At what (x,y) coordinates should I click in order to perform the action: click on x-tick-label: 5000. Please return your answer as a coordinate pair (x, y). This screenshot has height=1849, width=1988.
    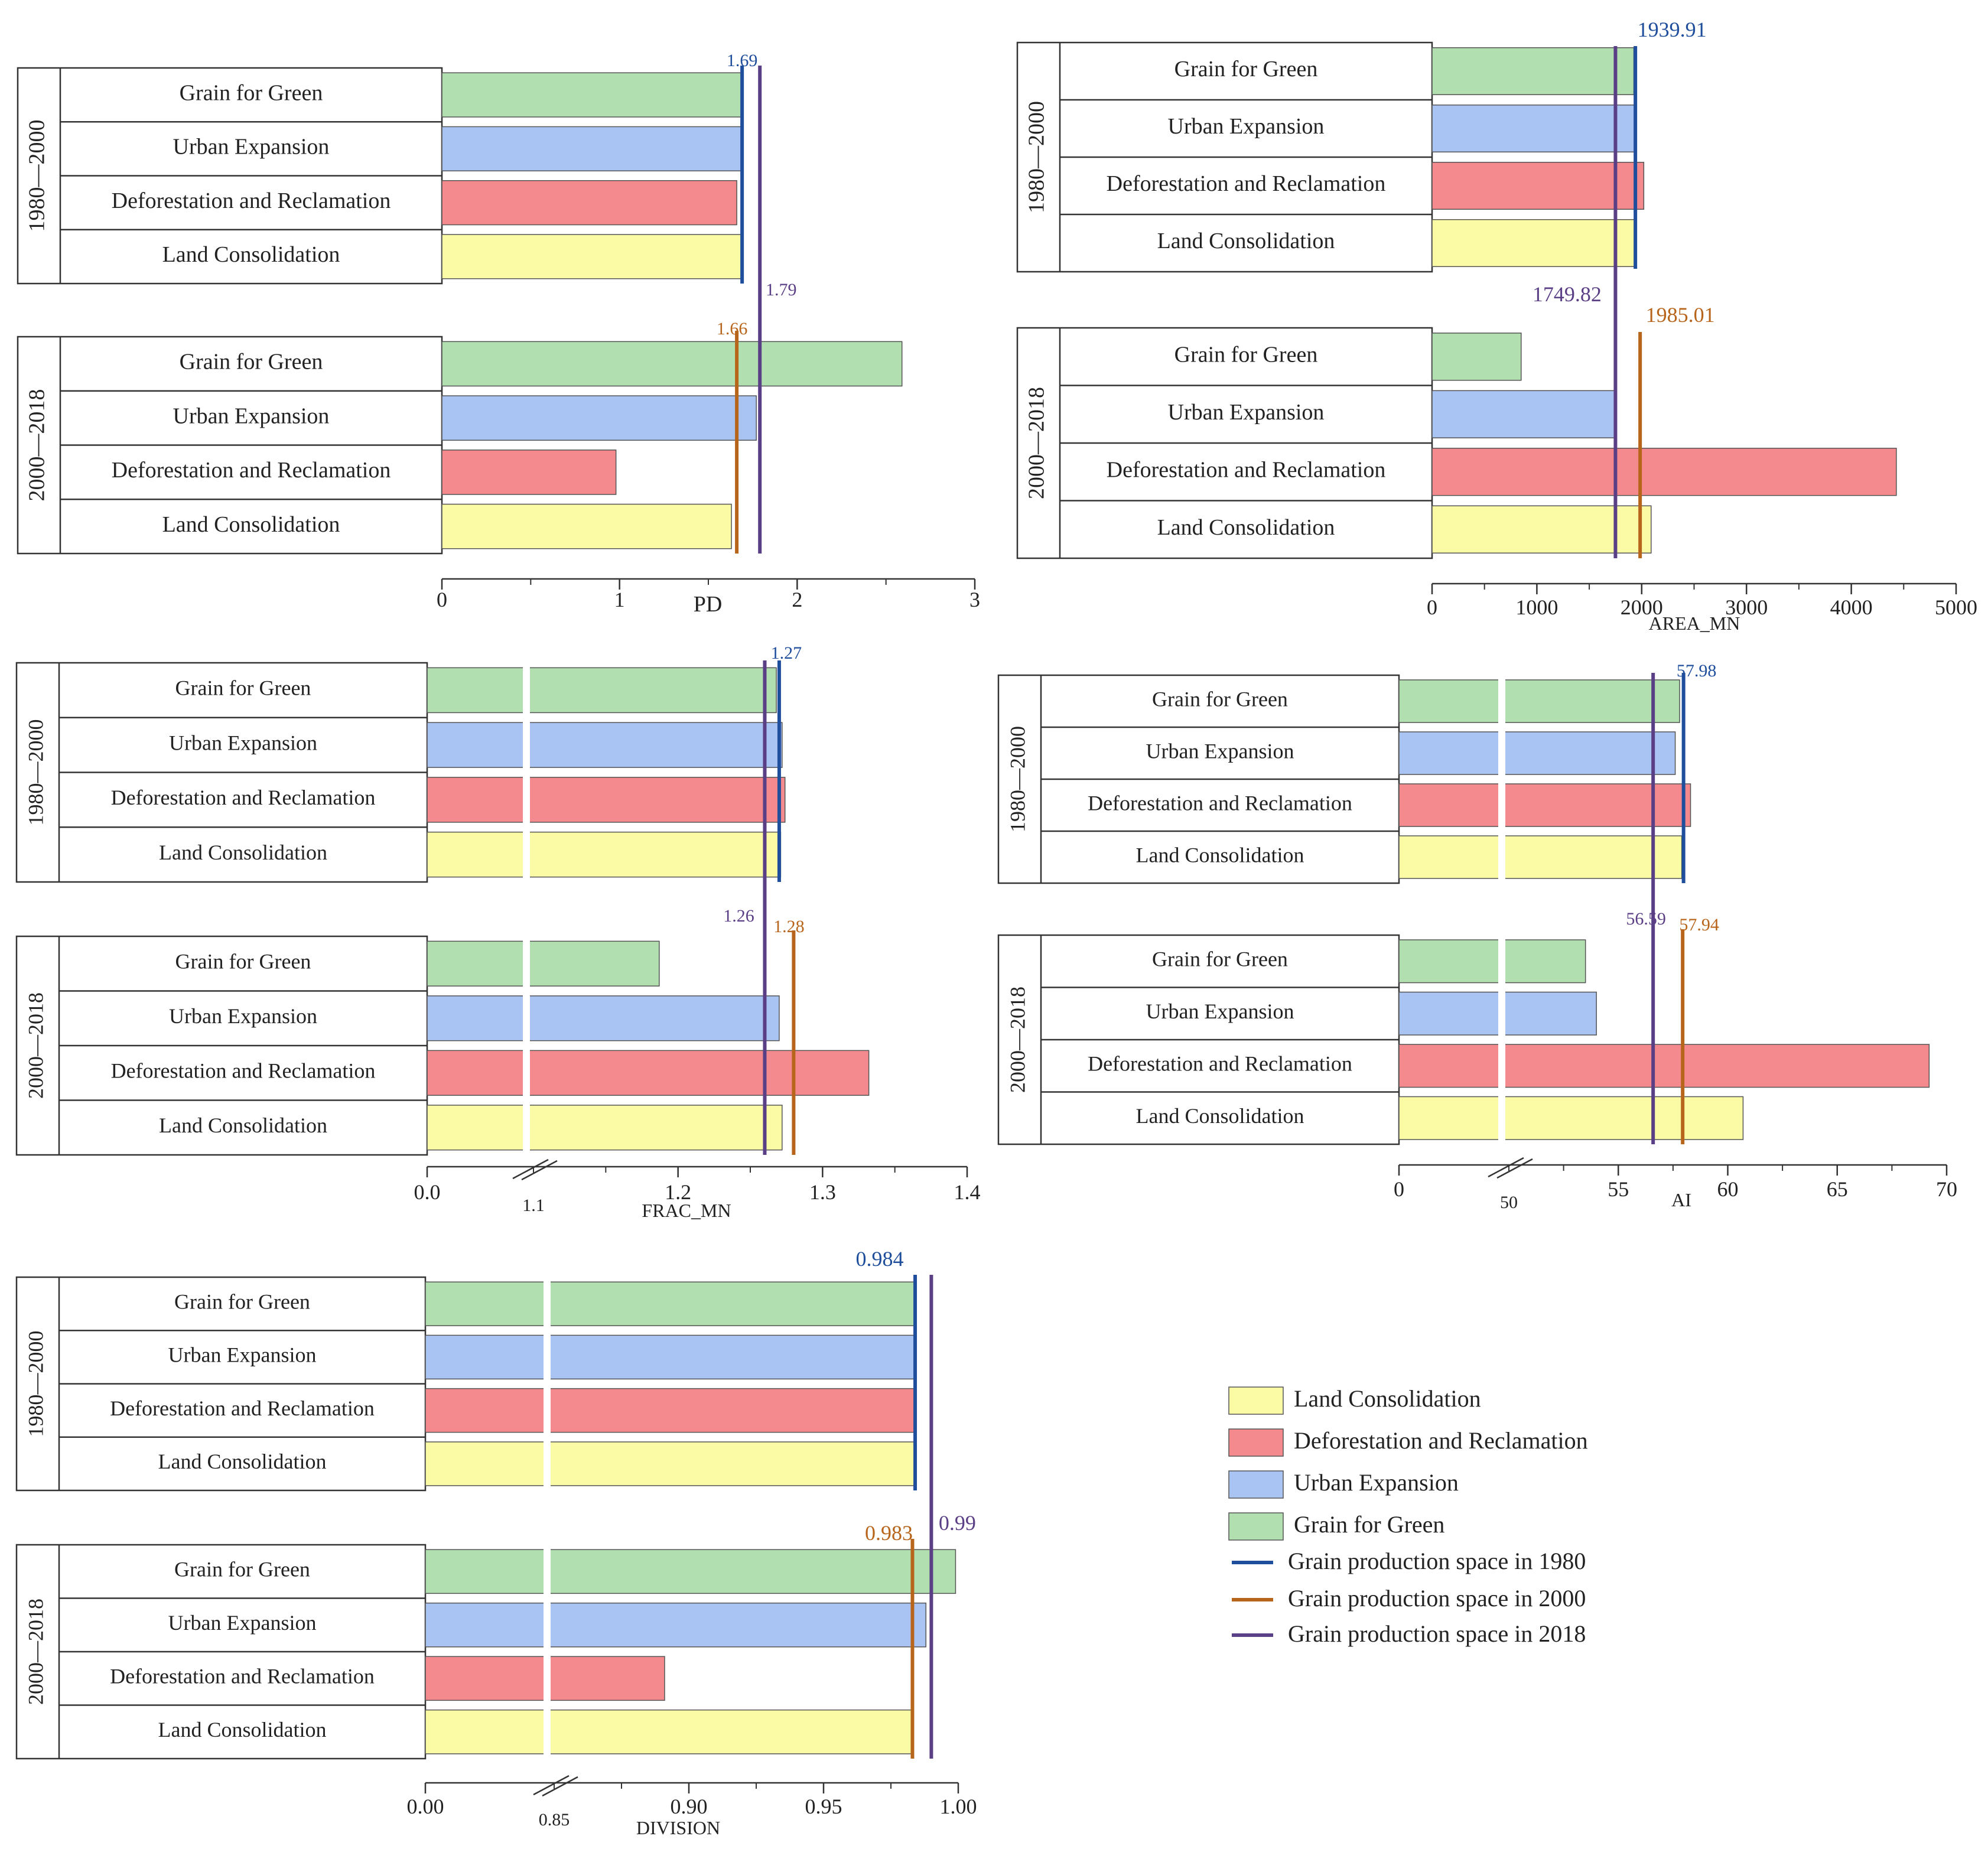
    Looking at the image, I should click on (1956, 607).